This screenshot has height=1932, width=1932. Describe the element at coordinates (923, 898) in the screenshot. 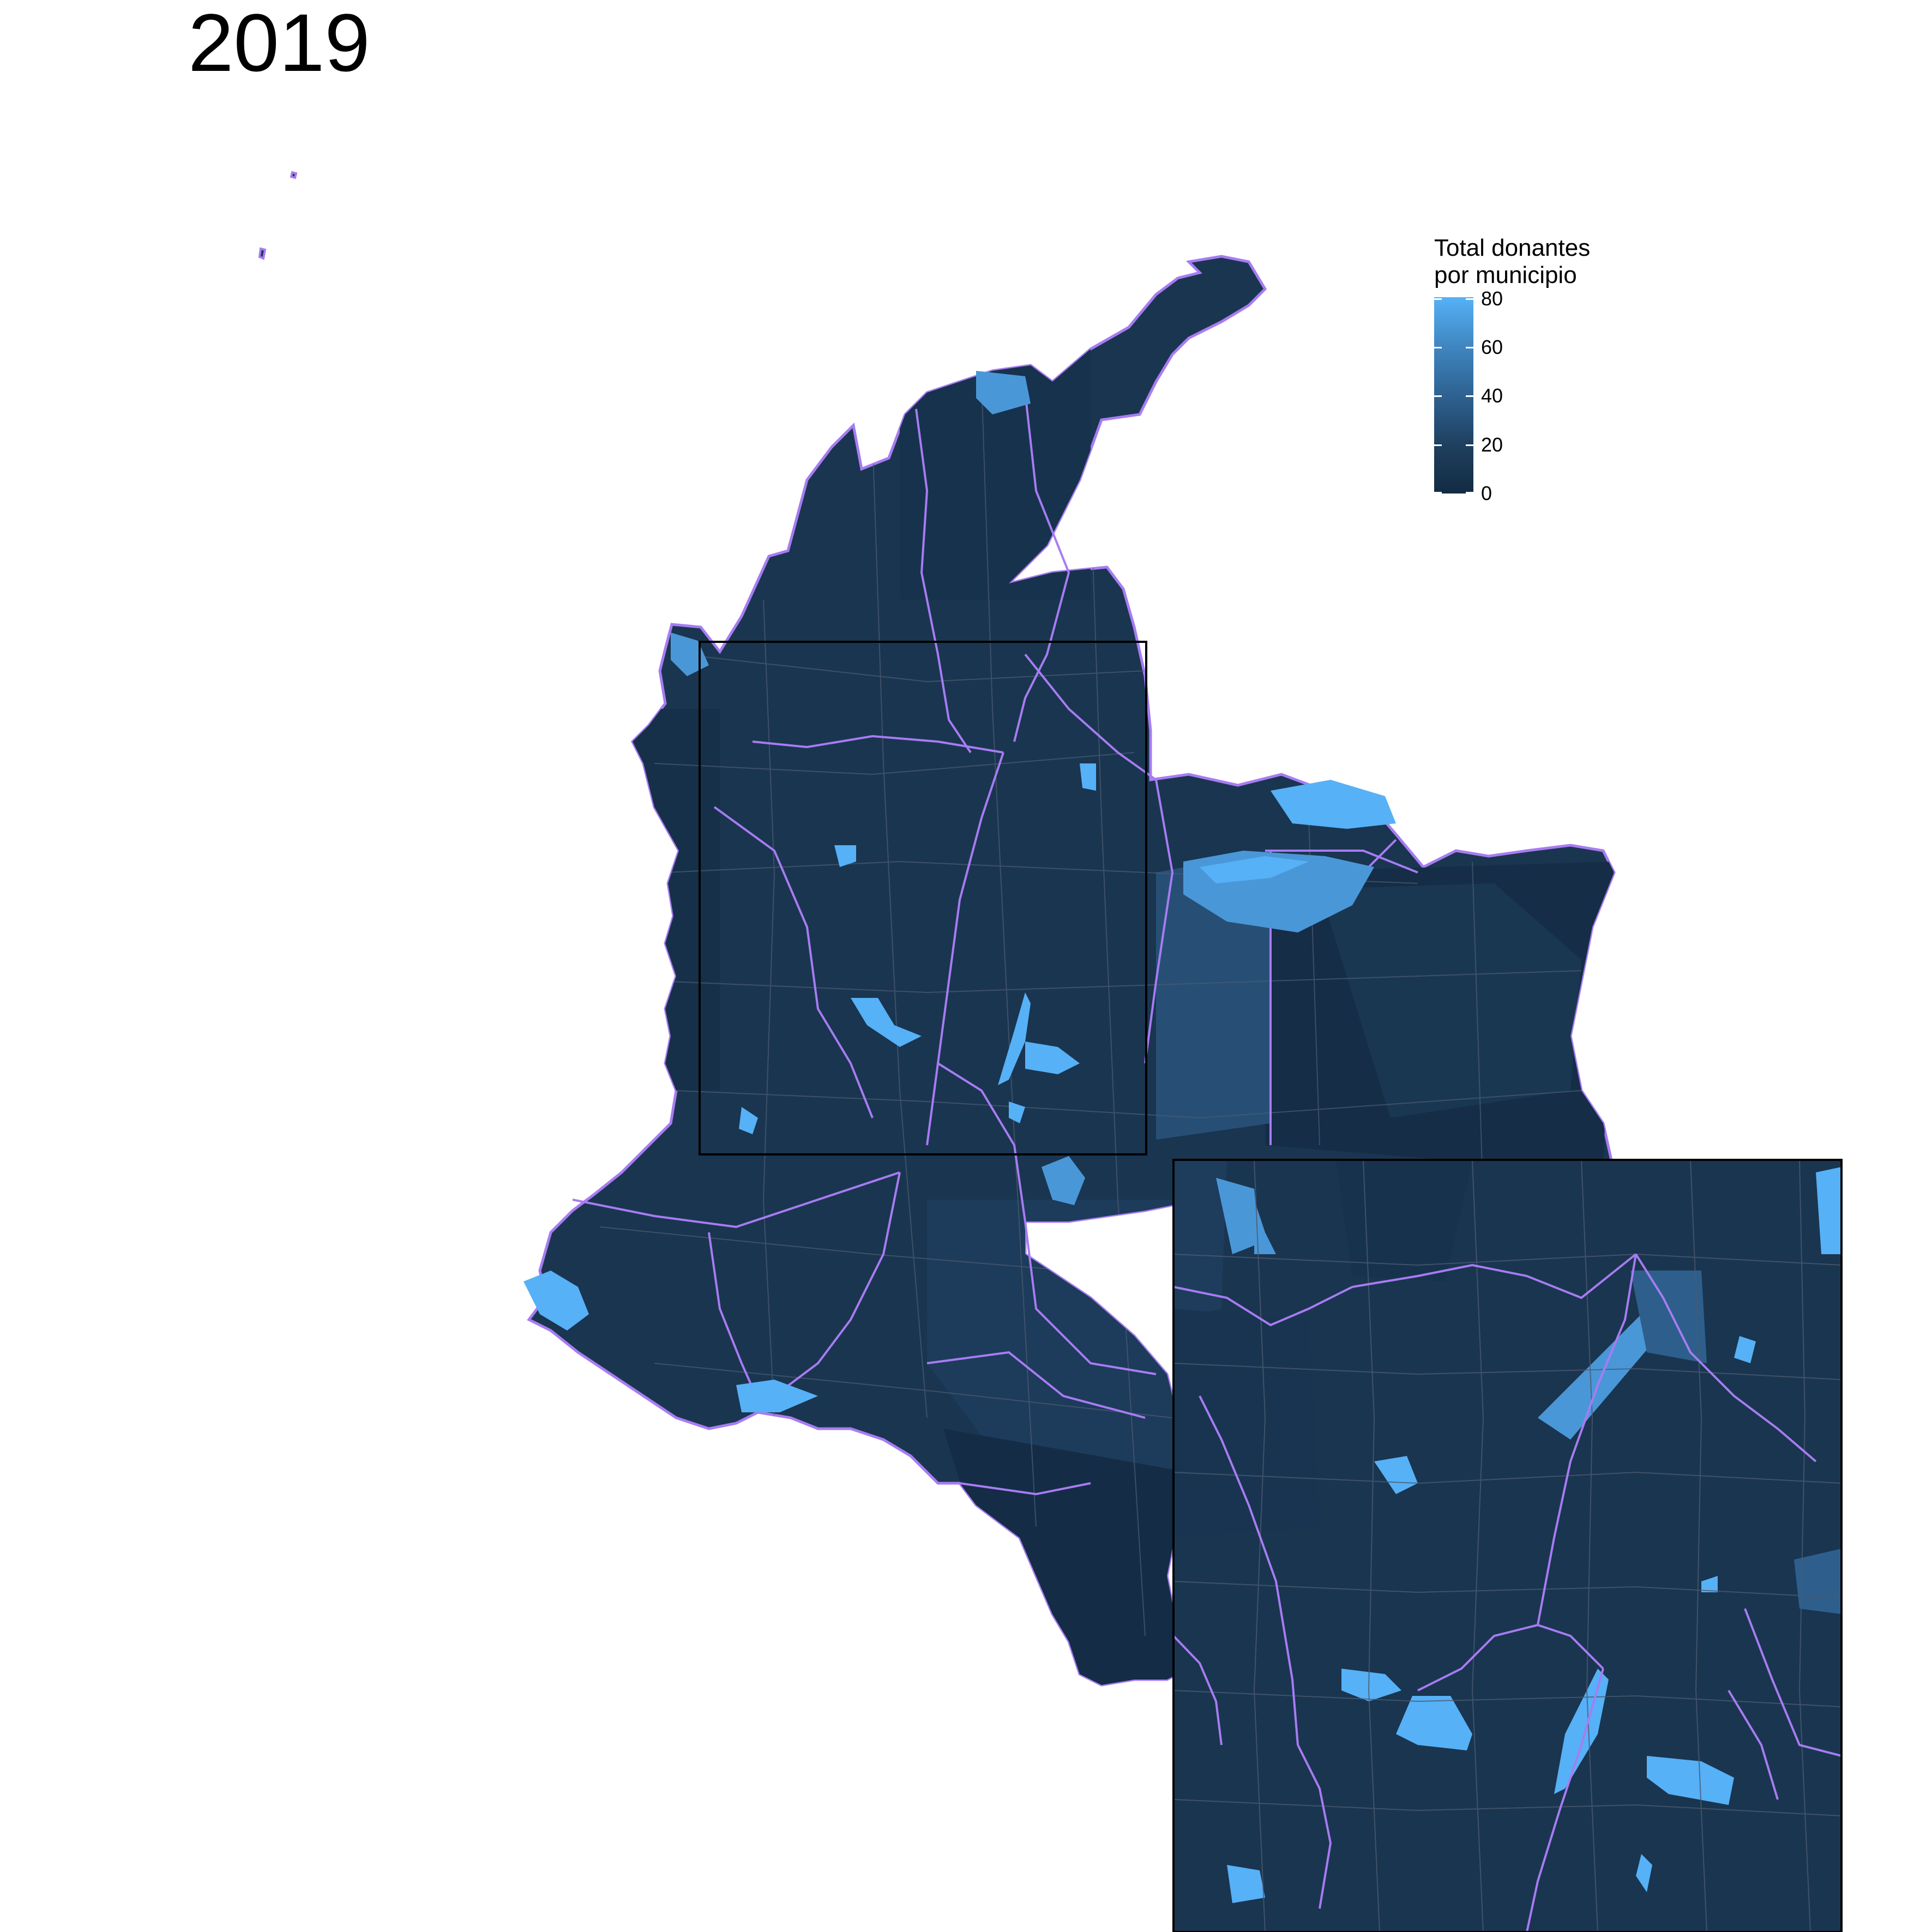

I see `zoom-region-box` at that location.